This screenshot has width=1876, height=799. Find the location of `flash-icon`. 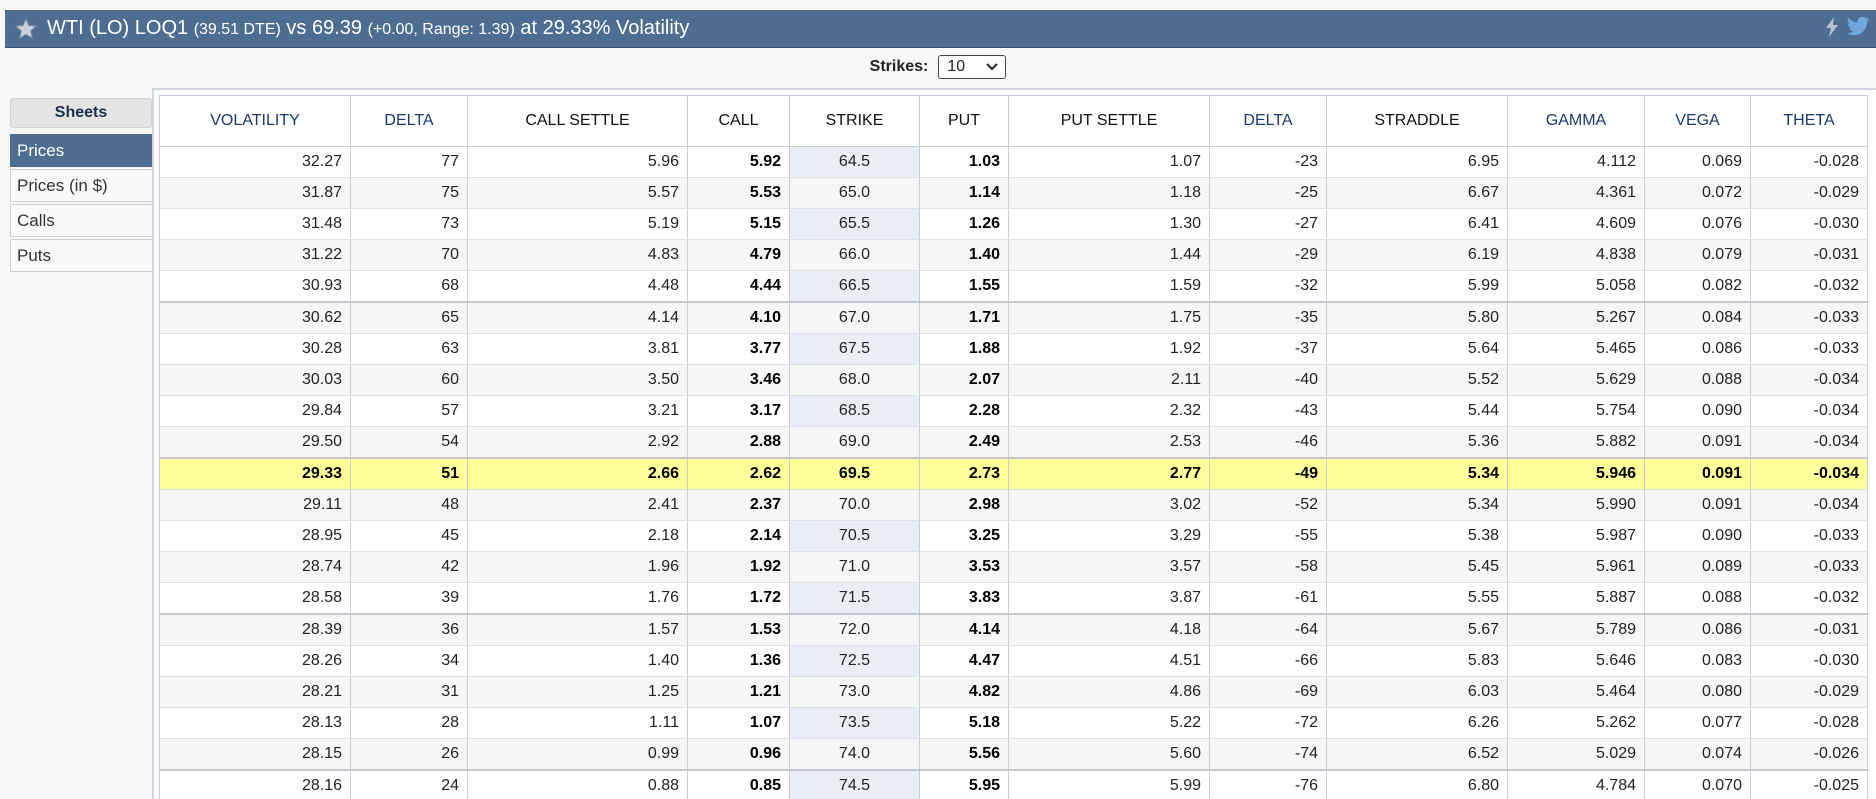

flash-icon is located at coordinates (1832, 29).